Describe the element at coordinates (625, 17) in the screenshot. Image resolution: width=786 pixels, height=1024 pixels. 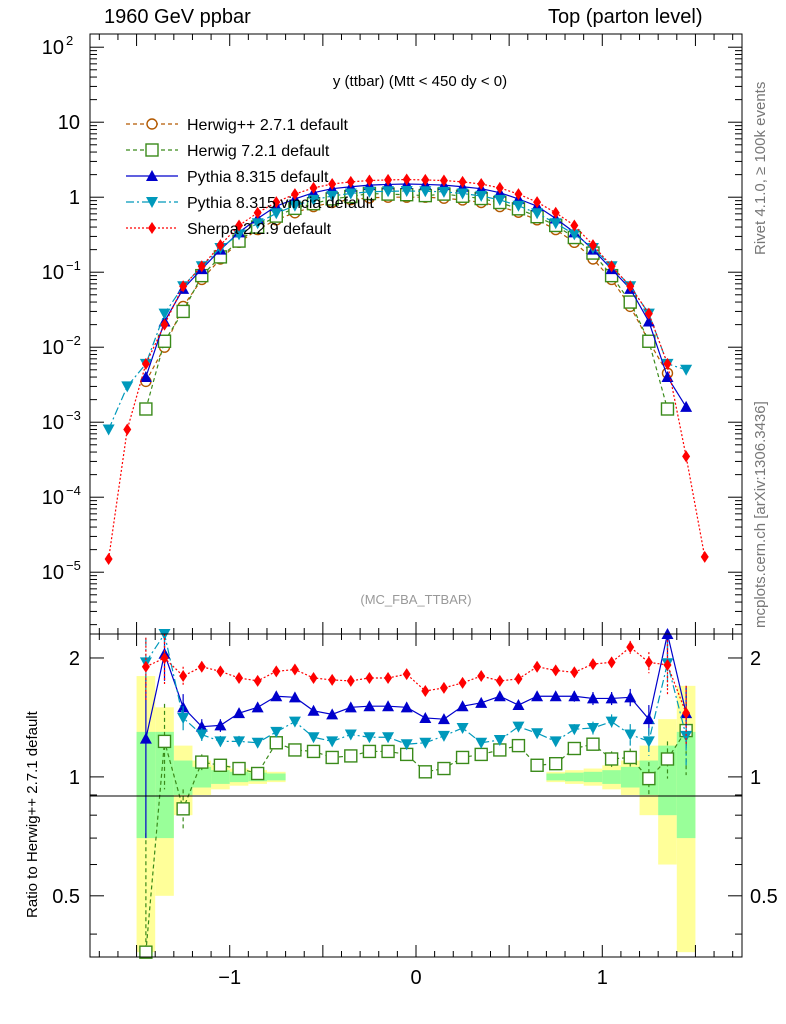
I see `header-right: Top (parton level)` at that location.